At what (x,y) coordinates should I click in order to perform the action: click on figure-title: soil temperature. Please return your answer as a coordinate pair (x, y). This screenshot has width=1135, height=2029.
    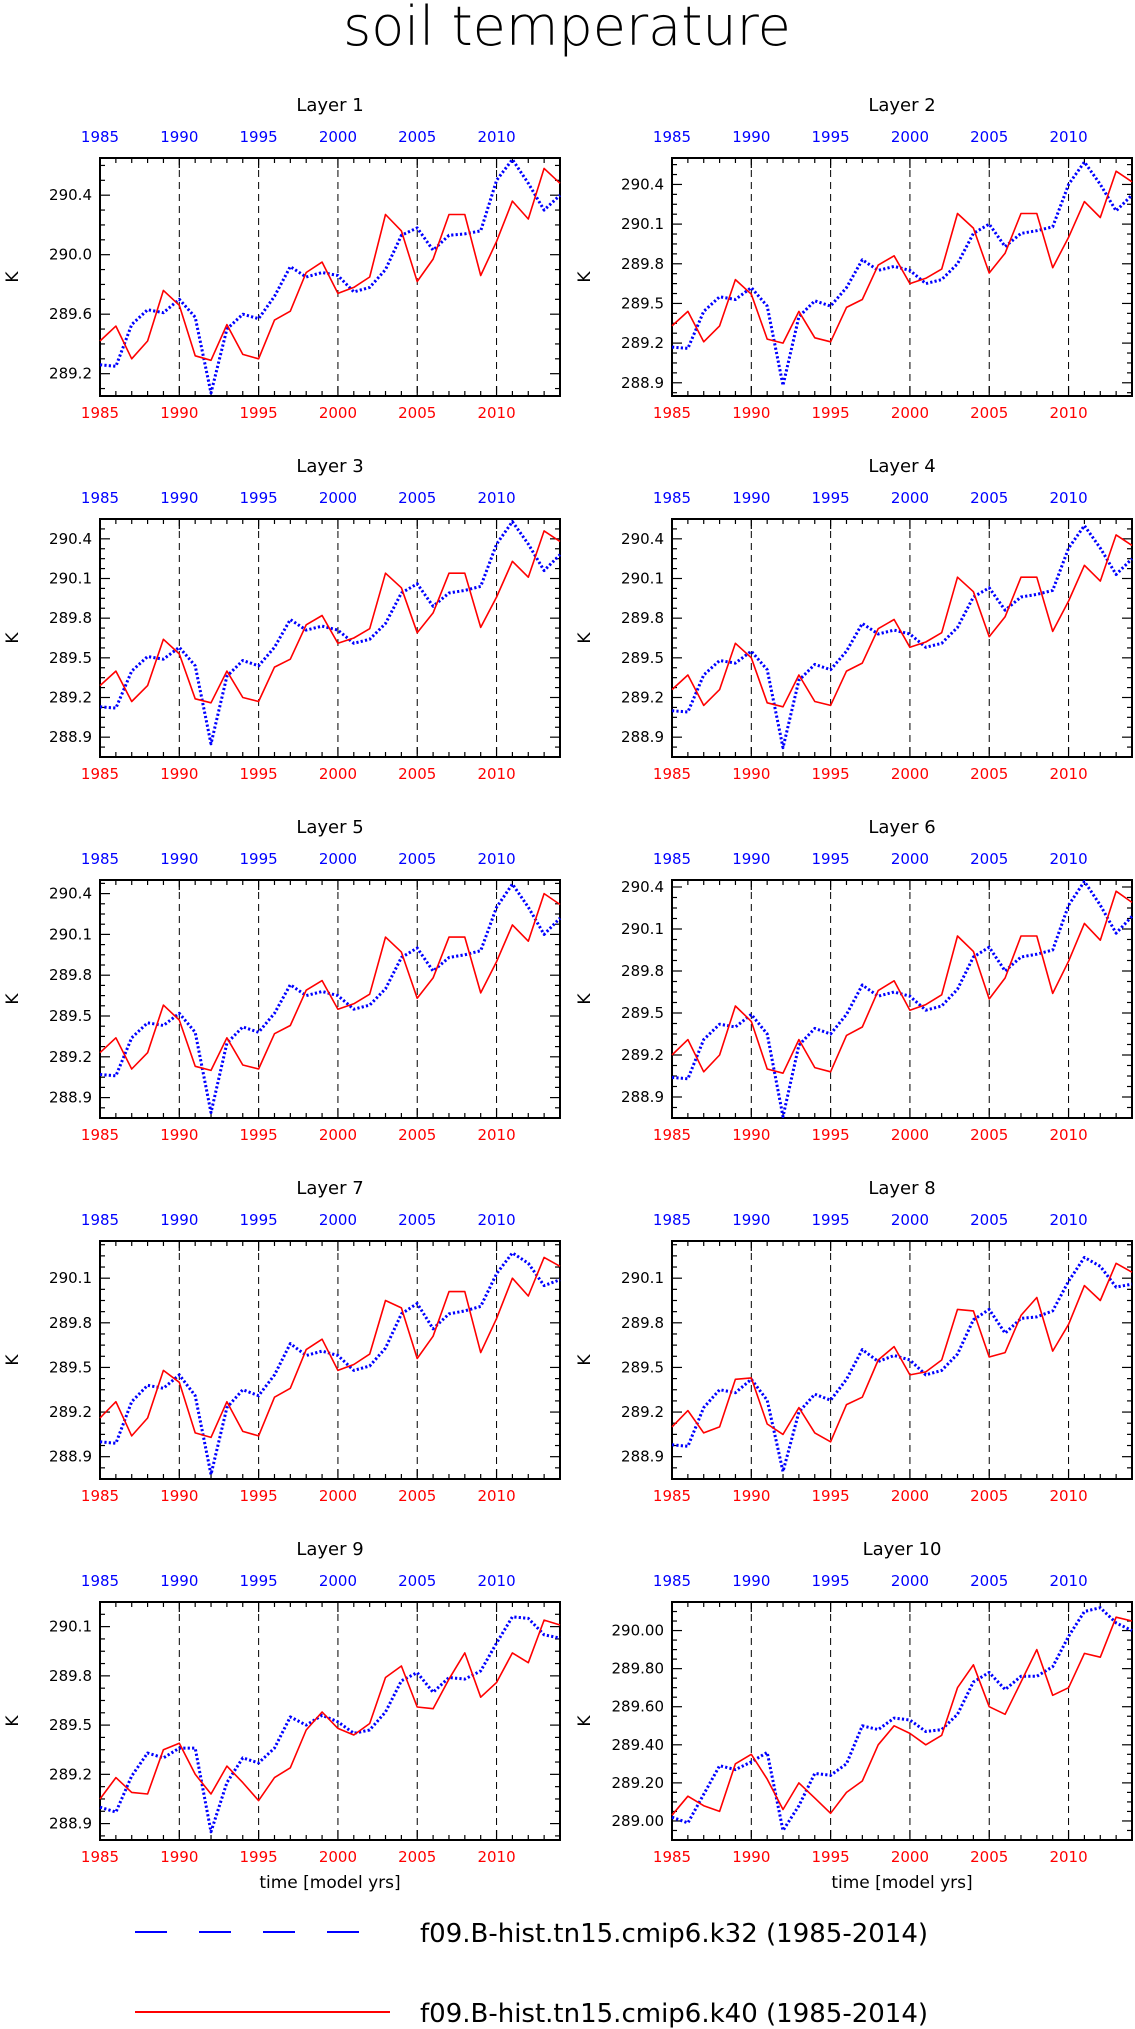
    Looking at the image, I should click on (567, 29).